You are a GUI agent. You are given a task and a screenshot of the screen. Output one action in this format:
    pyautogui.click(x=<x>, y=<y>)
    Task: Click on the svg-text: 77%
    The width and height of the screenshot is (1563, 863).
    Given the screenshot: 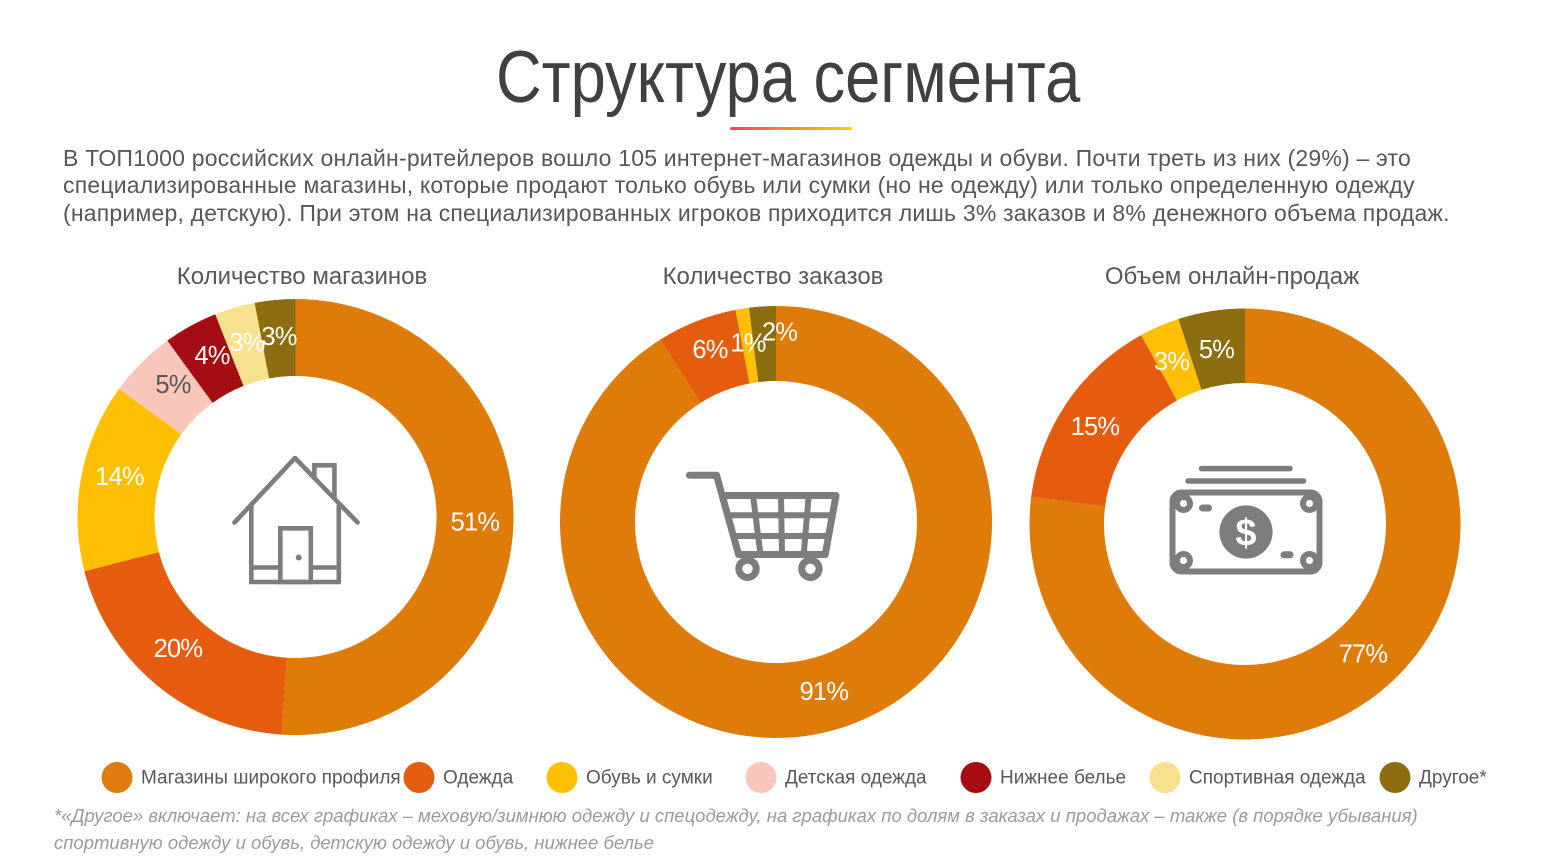 What is the action you would take?
    pyautogui.click(x=1363, y=655)
    